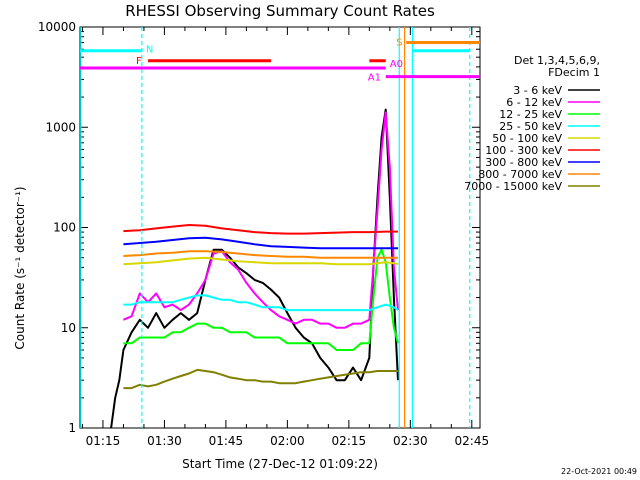 The width and height of the screenshot is (640, 480). What do you see at coordinates (520, 174) in the screenshot?
I see `legend-label: 800 - 7000 keV` at bounding box center [520, 174].